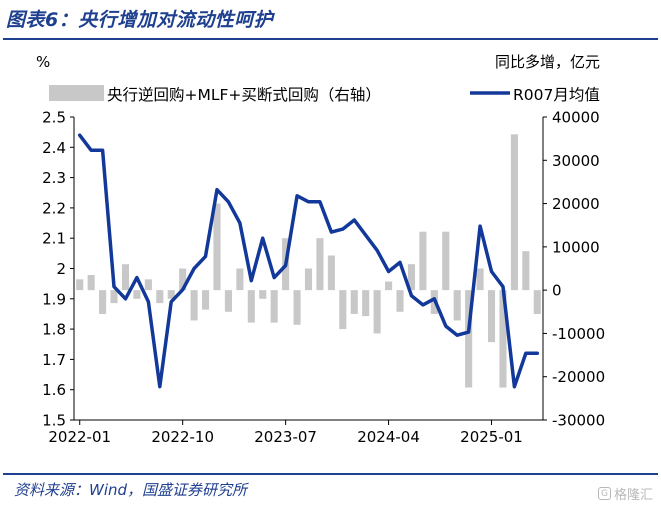  Describe the element at coordinates (54, 148) in the screenshot. I see `left-tick-label: 2.4` at that location.